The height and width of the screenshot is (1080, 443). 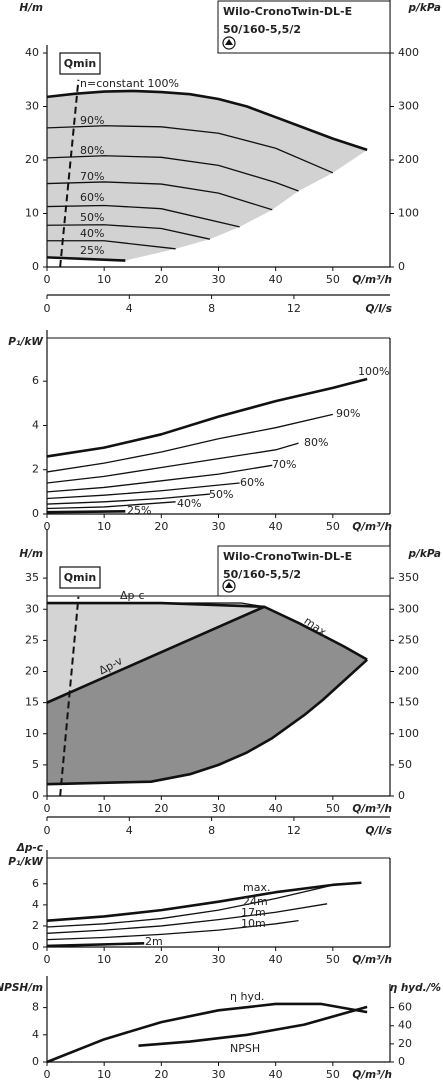 What do you see at coordinates (304, 571) in the screenshot?
I see `title-box` at bounding box center [304, 571].